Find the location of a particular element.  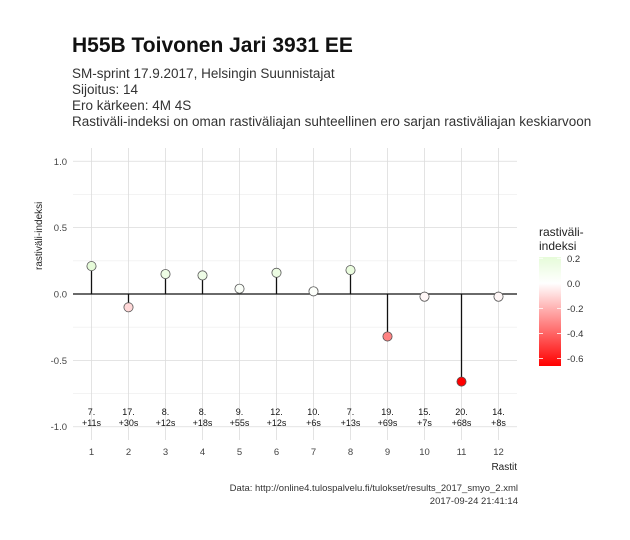

x-tick-label: 8 is located at coordinates (350, 452).